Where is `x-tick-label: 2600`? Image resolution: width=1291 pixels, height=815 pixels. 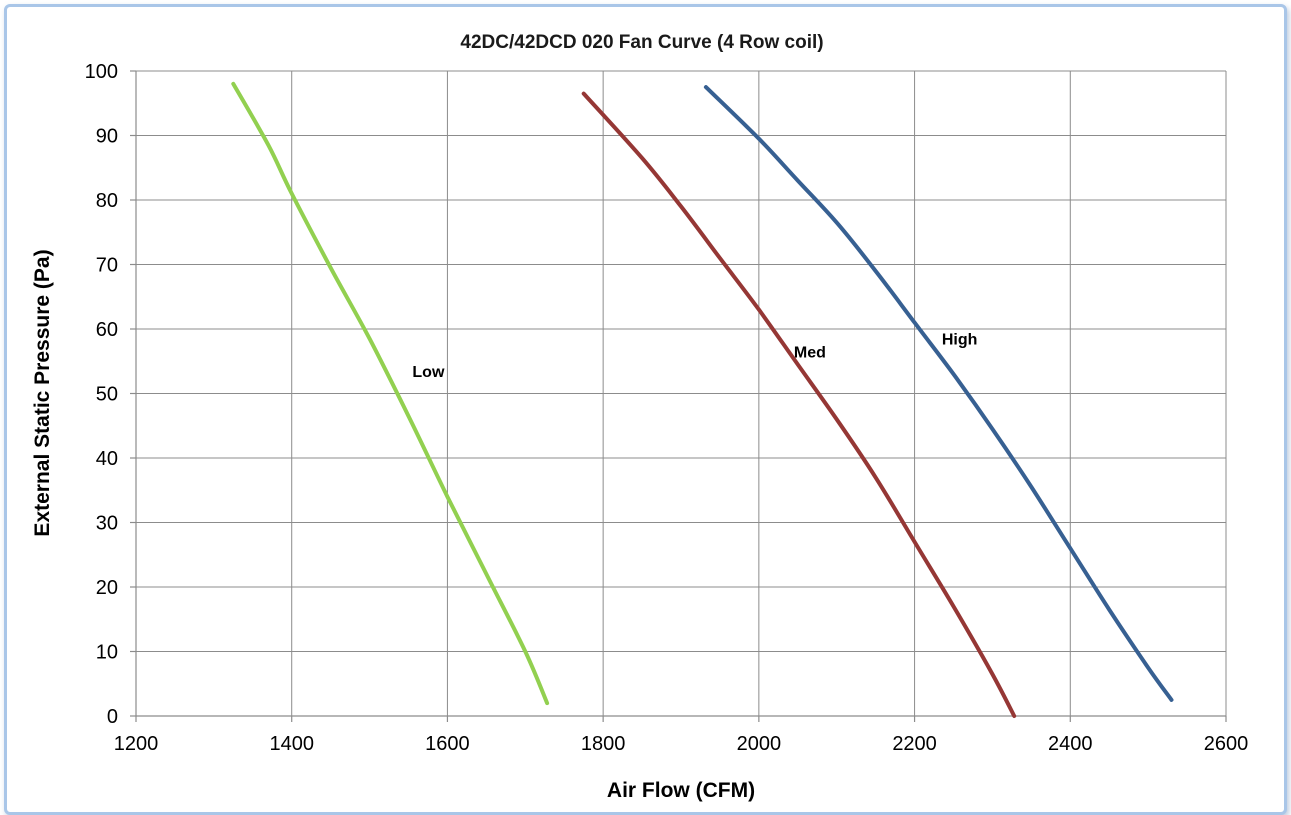 x-tick-label: 2600 is located at coordinates (1226, 744).